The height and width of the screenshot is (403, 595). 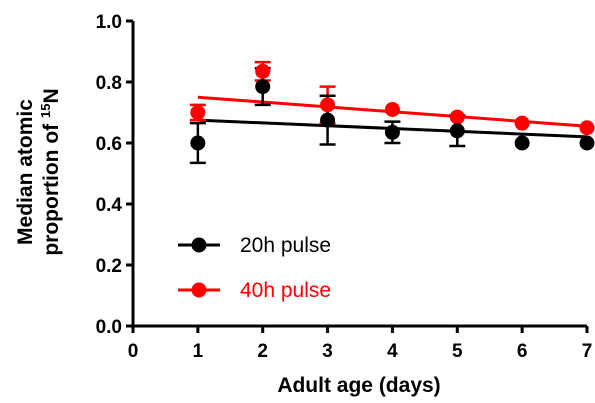 I want to click on x-tick-label: 2, so click(x=262, y=351).